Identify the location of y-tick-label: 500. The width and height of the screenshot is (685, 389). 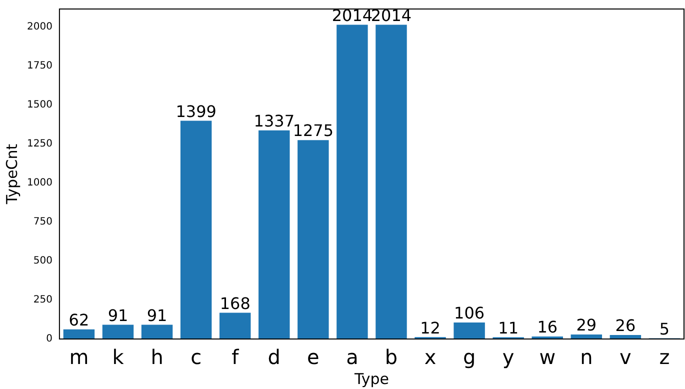
(42, 261).